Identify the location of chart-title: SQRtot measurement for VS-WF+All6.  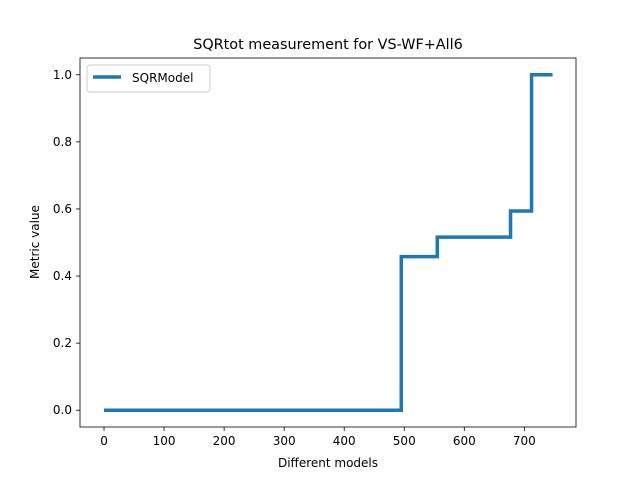
(328, 45).